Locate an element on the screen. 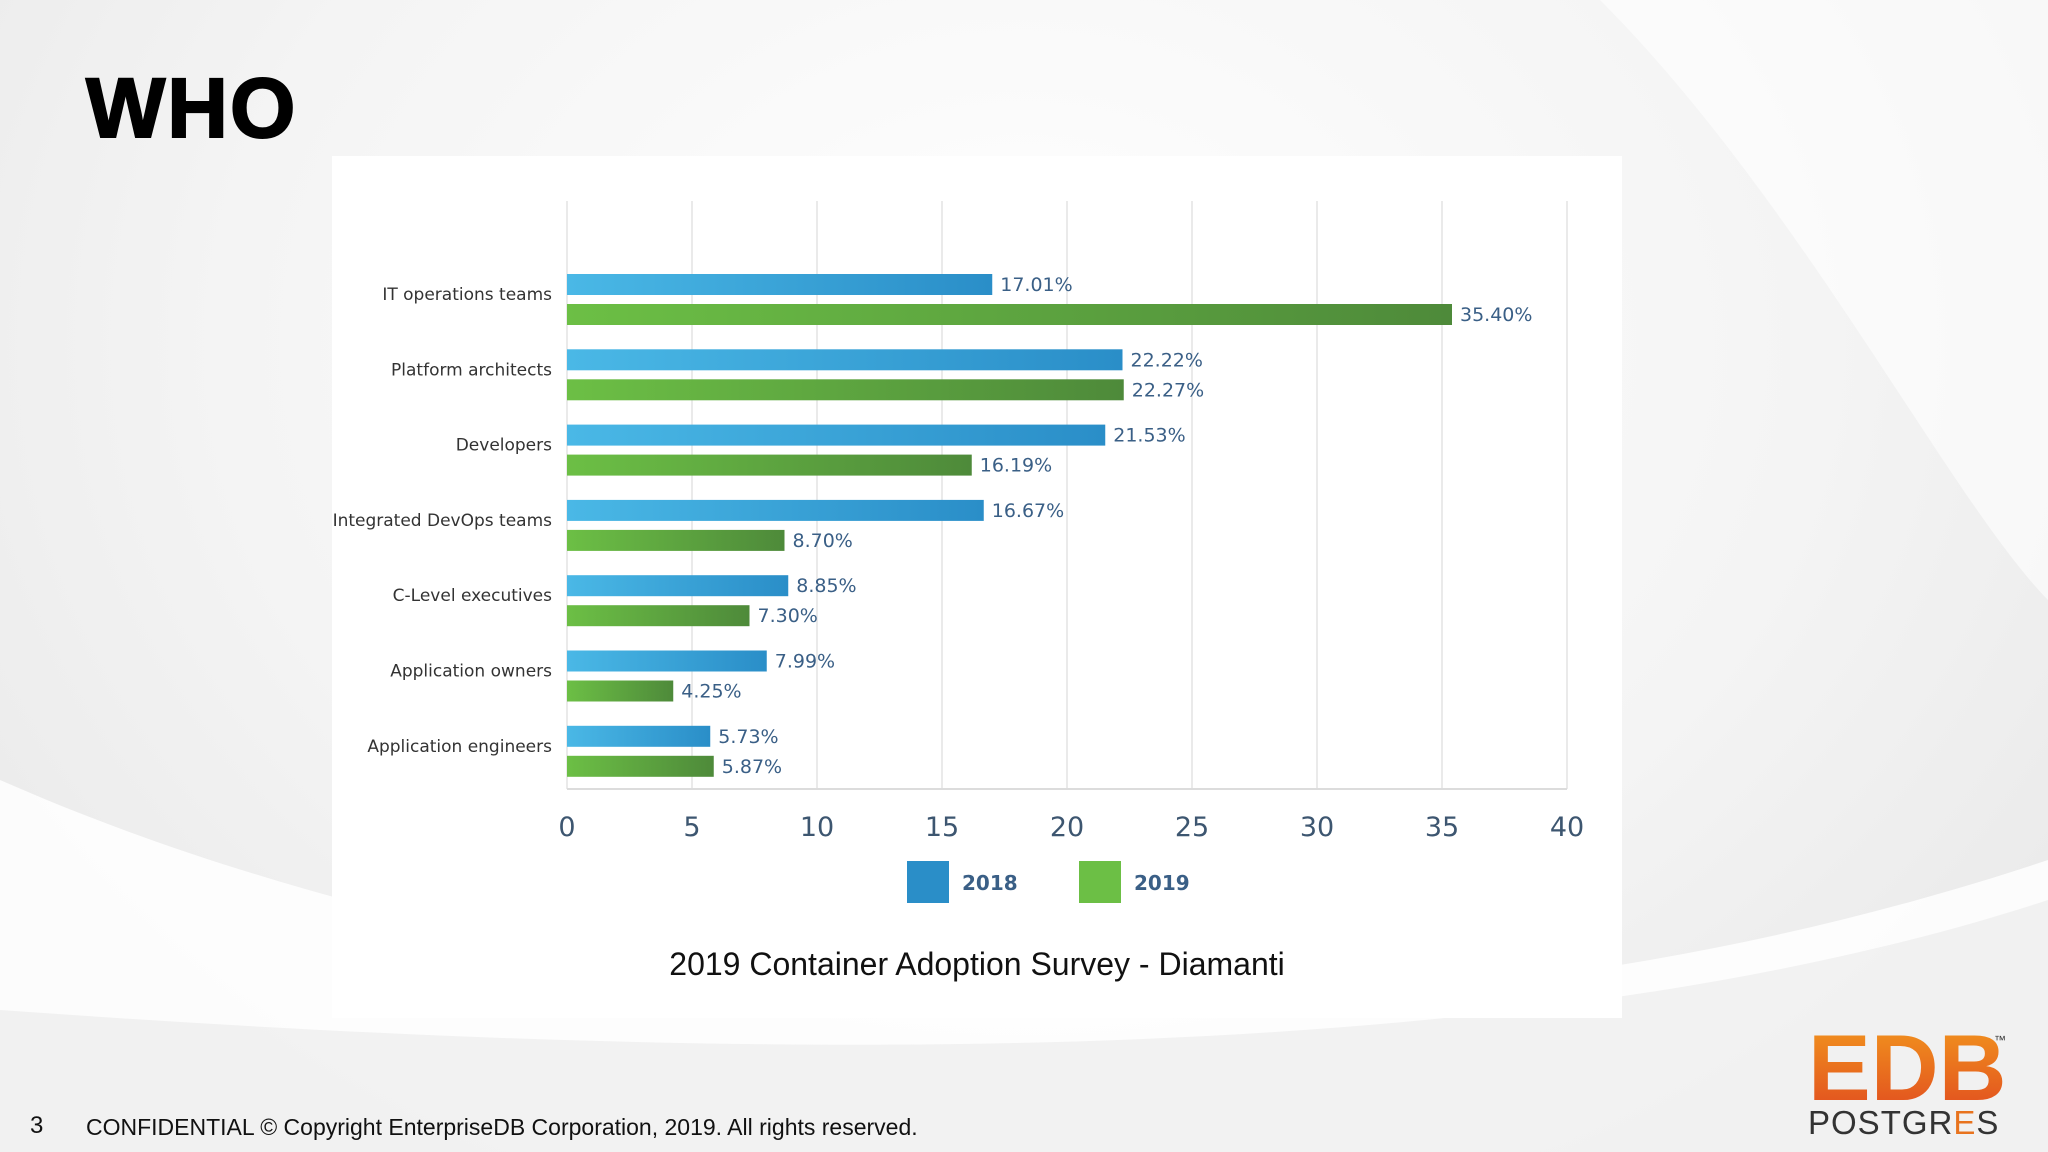  data-label-2019: 22.27% is located at coordinates (1168, 390).